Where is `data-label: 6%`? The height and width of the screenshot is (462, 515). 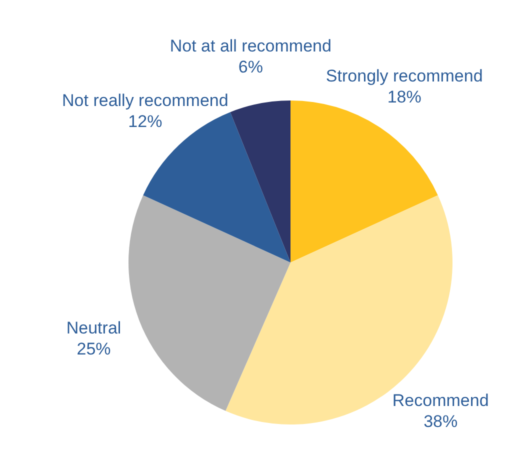 data-label: 6% is located at coordinates (250, 67).